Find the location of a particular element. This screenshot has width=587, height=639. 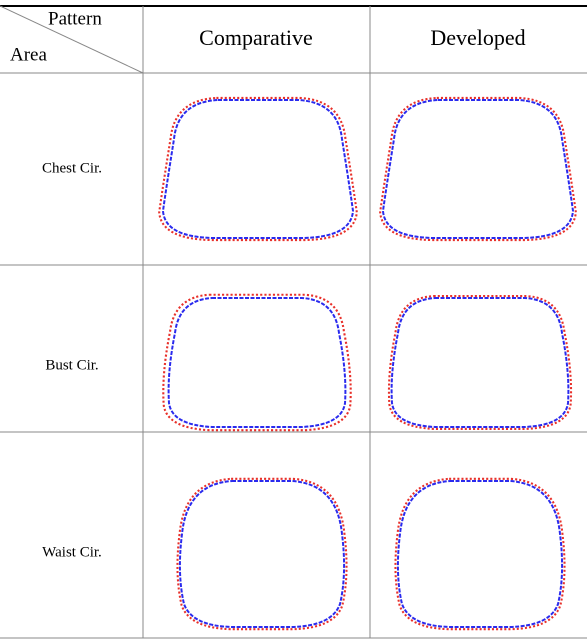

corner-diagonal is located at coordinates (72, 39).